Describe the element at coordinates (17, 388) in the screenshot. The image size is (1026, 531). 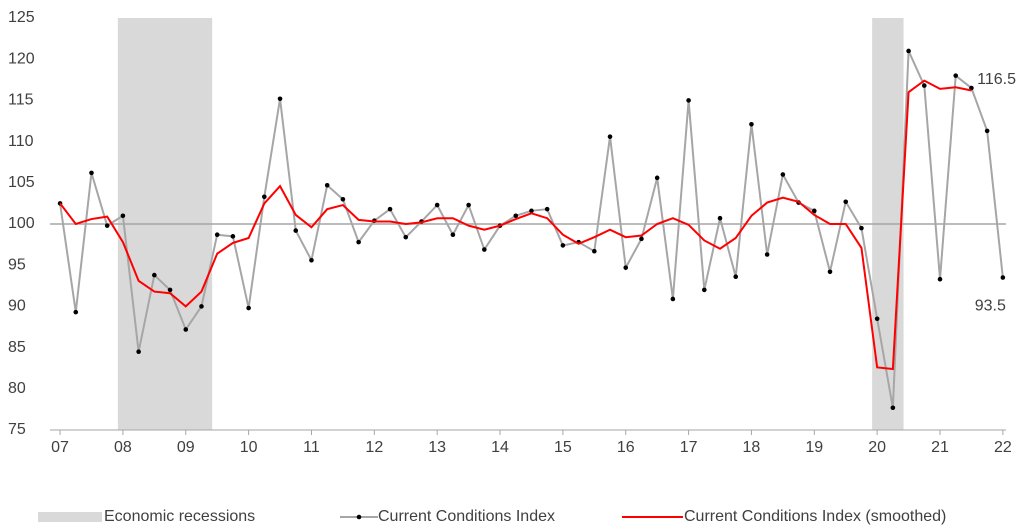
I see `y-tick-label: 80` at that location.